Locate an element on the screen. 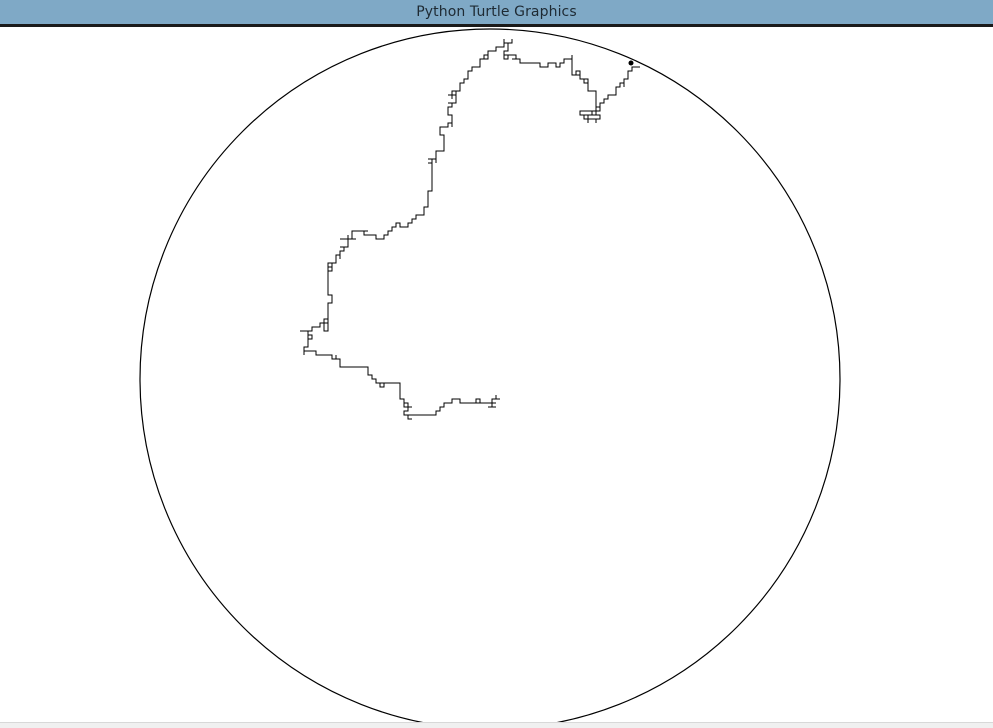 This screenshot has width=993, height=728. window-bottom-edge is located at coordinates (496, 725).